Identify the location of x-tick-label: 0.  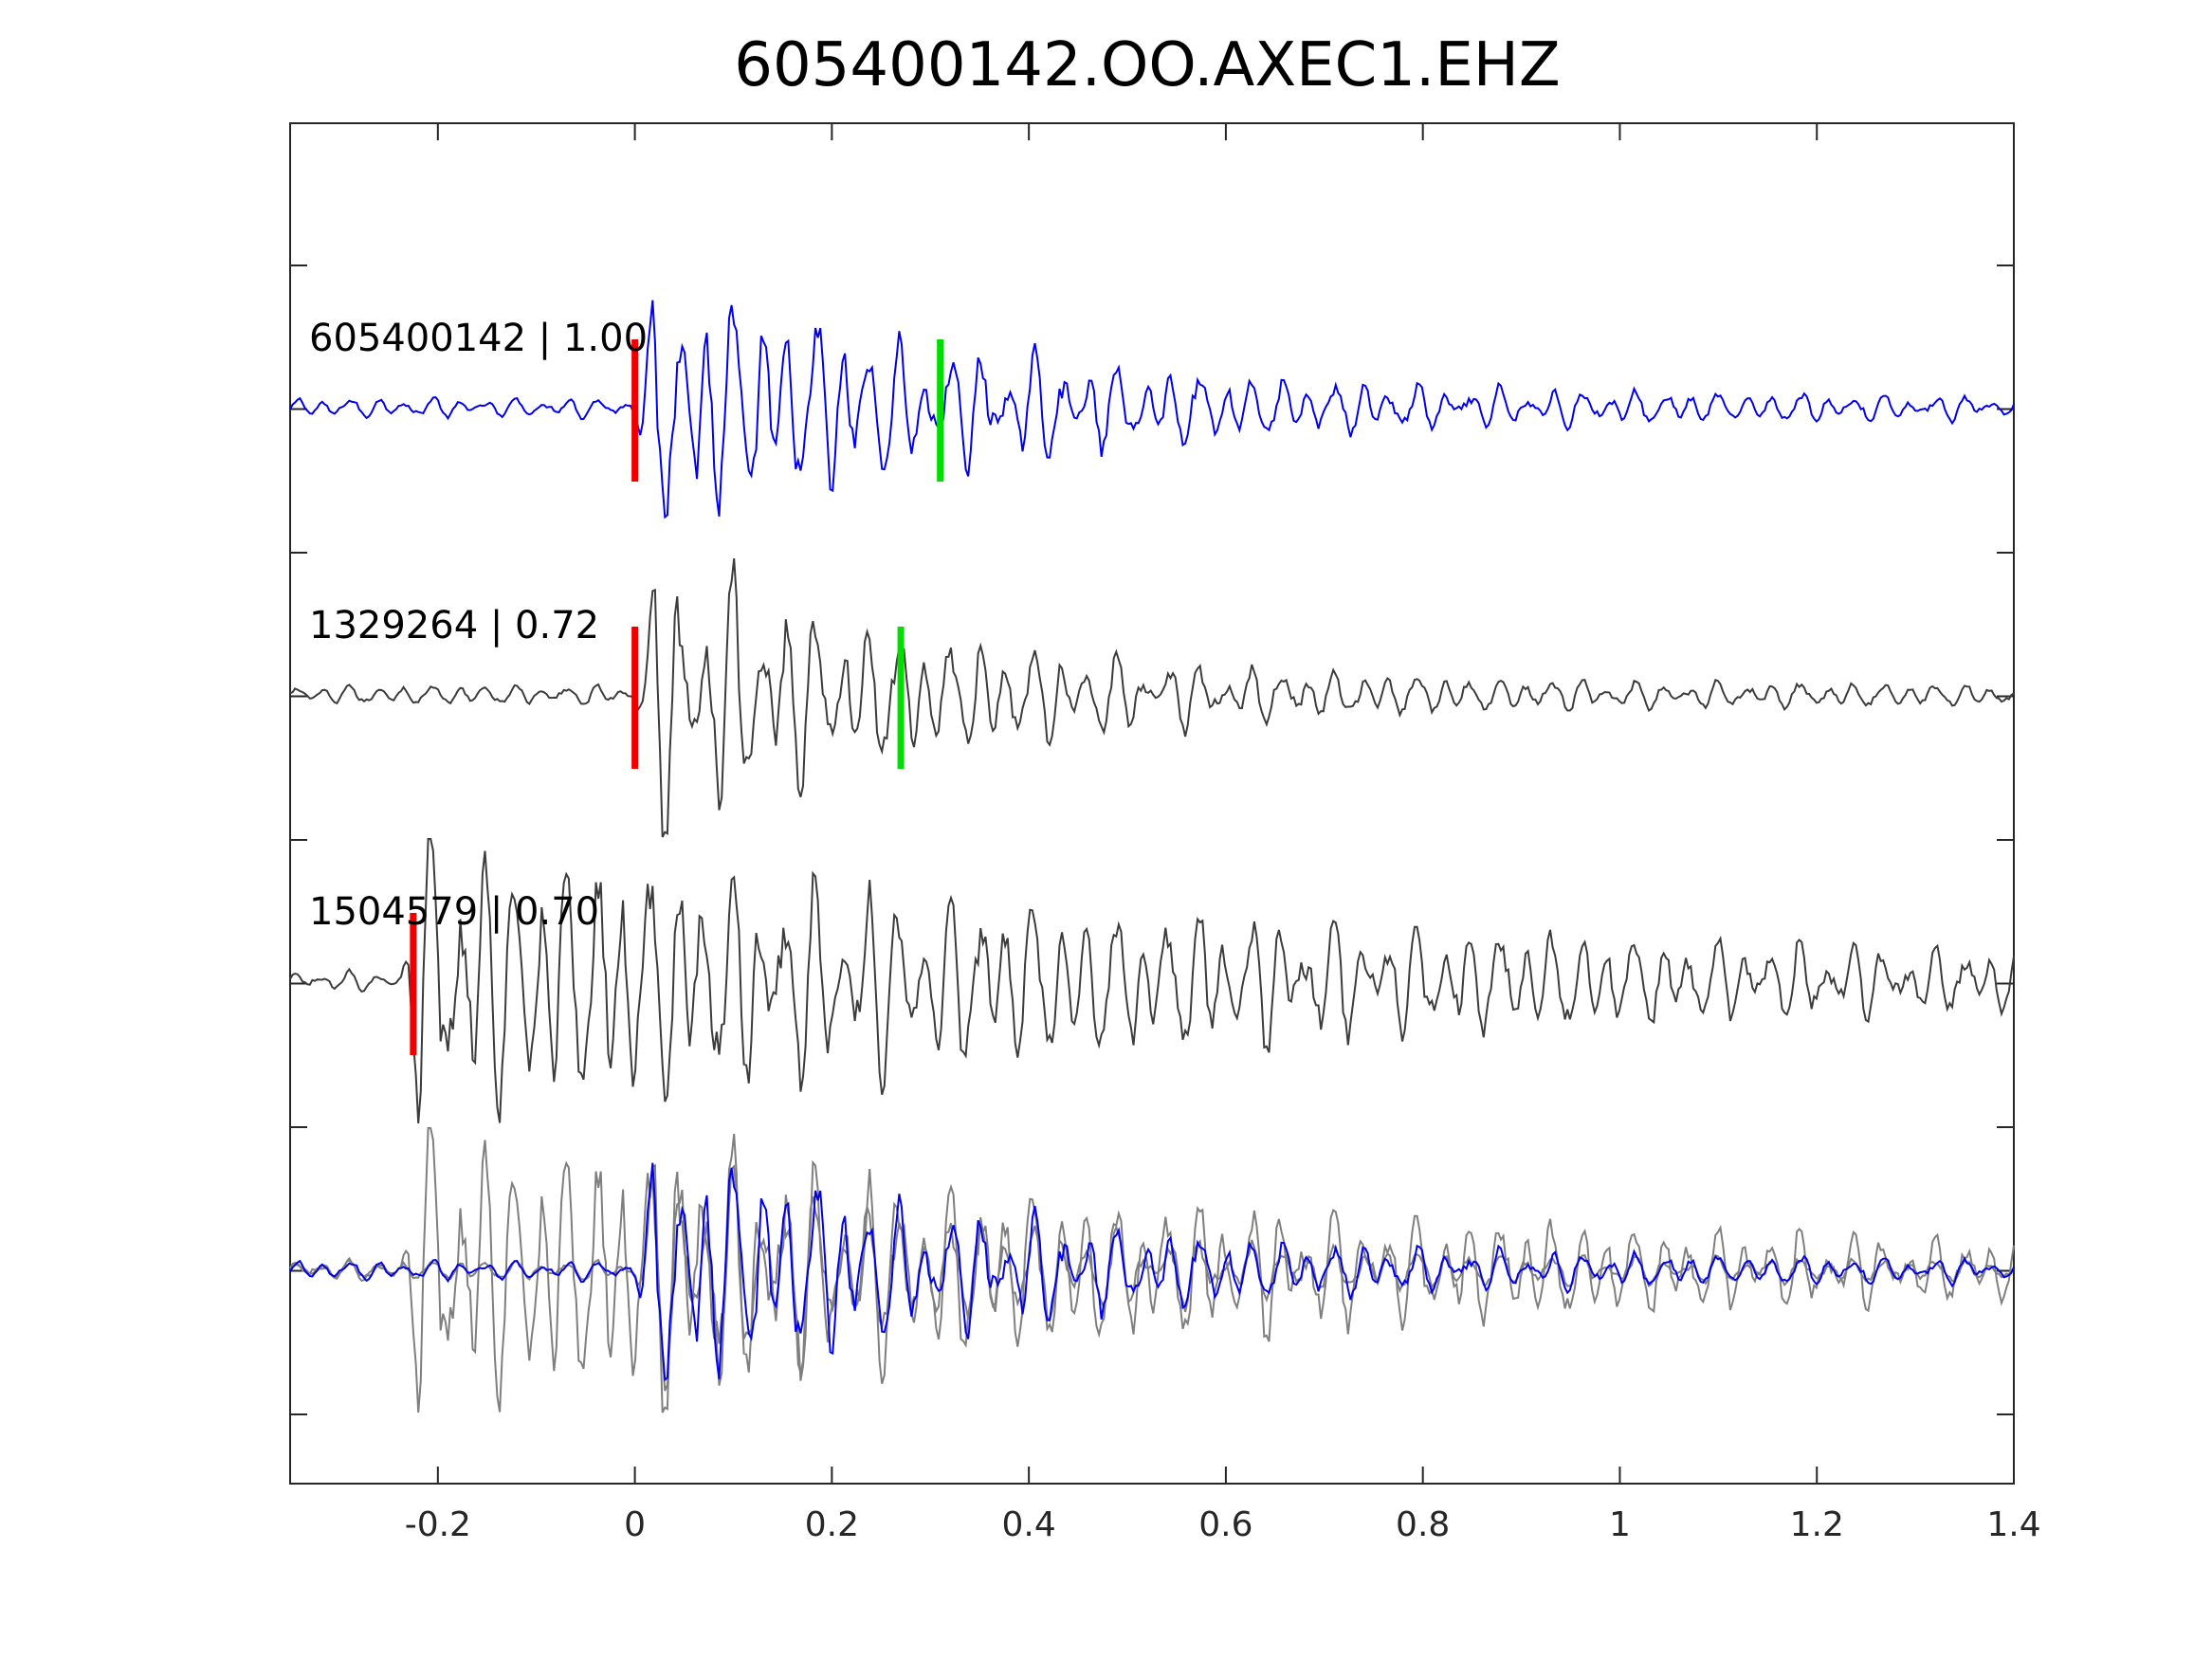
(635, 1524).